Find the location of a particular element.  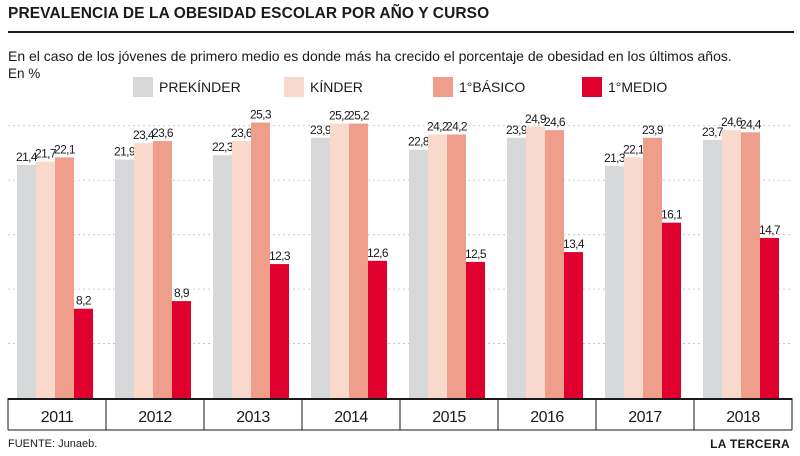

data-label-2016-kinder: 24,9 is located at coordinates (536, 119).